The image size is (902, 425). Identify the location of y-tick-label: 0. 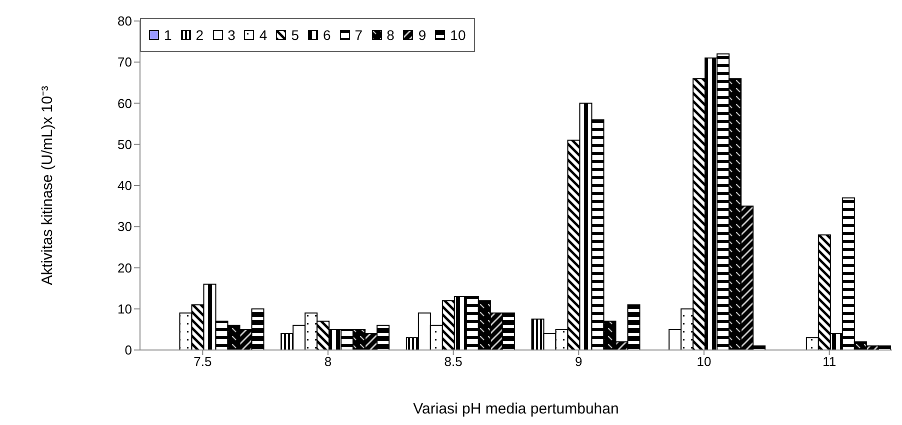
(128, 350).